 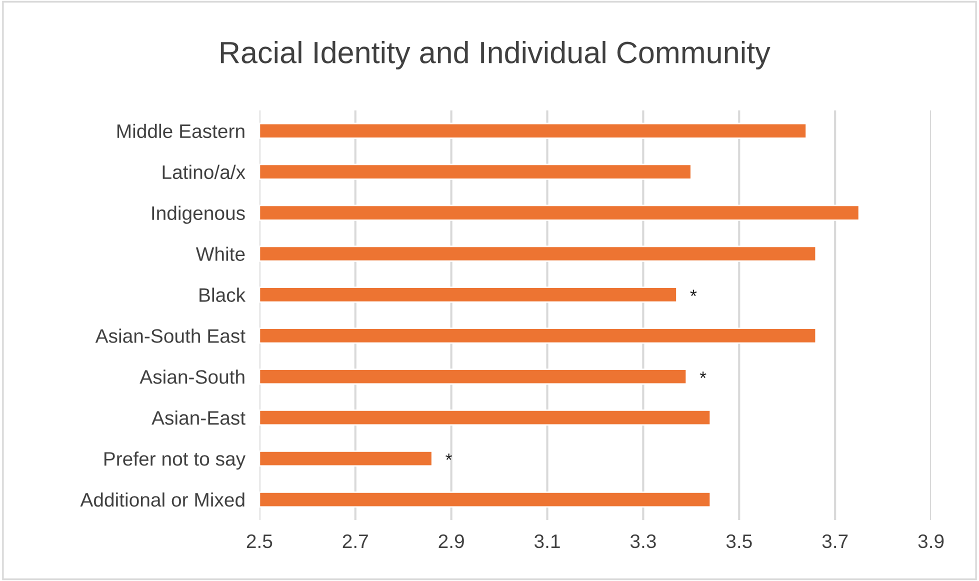 What do you see at coordinates (835, 541) in the screenshot?
I see `x-tick-label: 3.7` at bounding box center [835, 541].